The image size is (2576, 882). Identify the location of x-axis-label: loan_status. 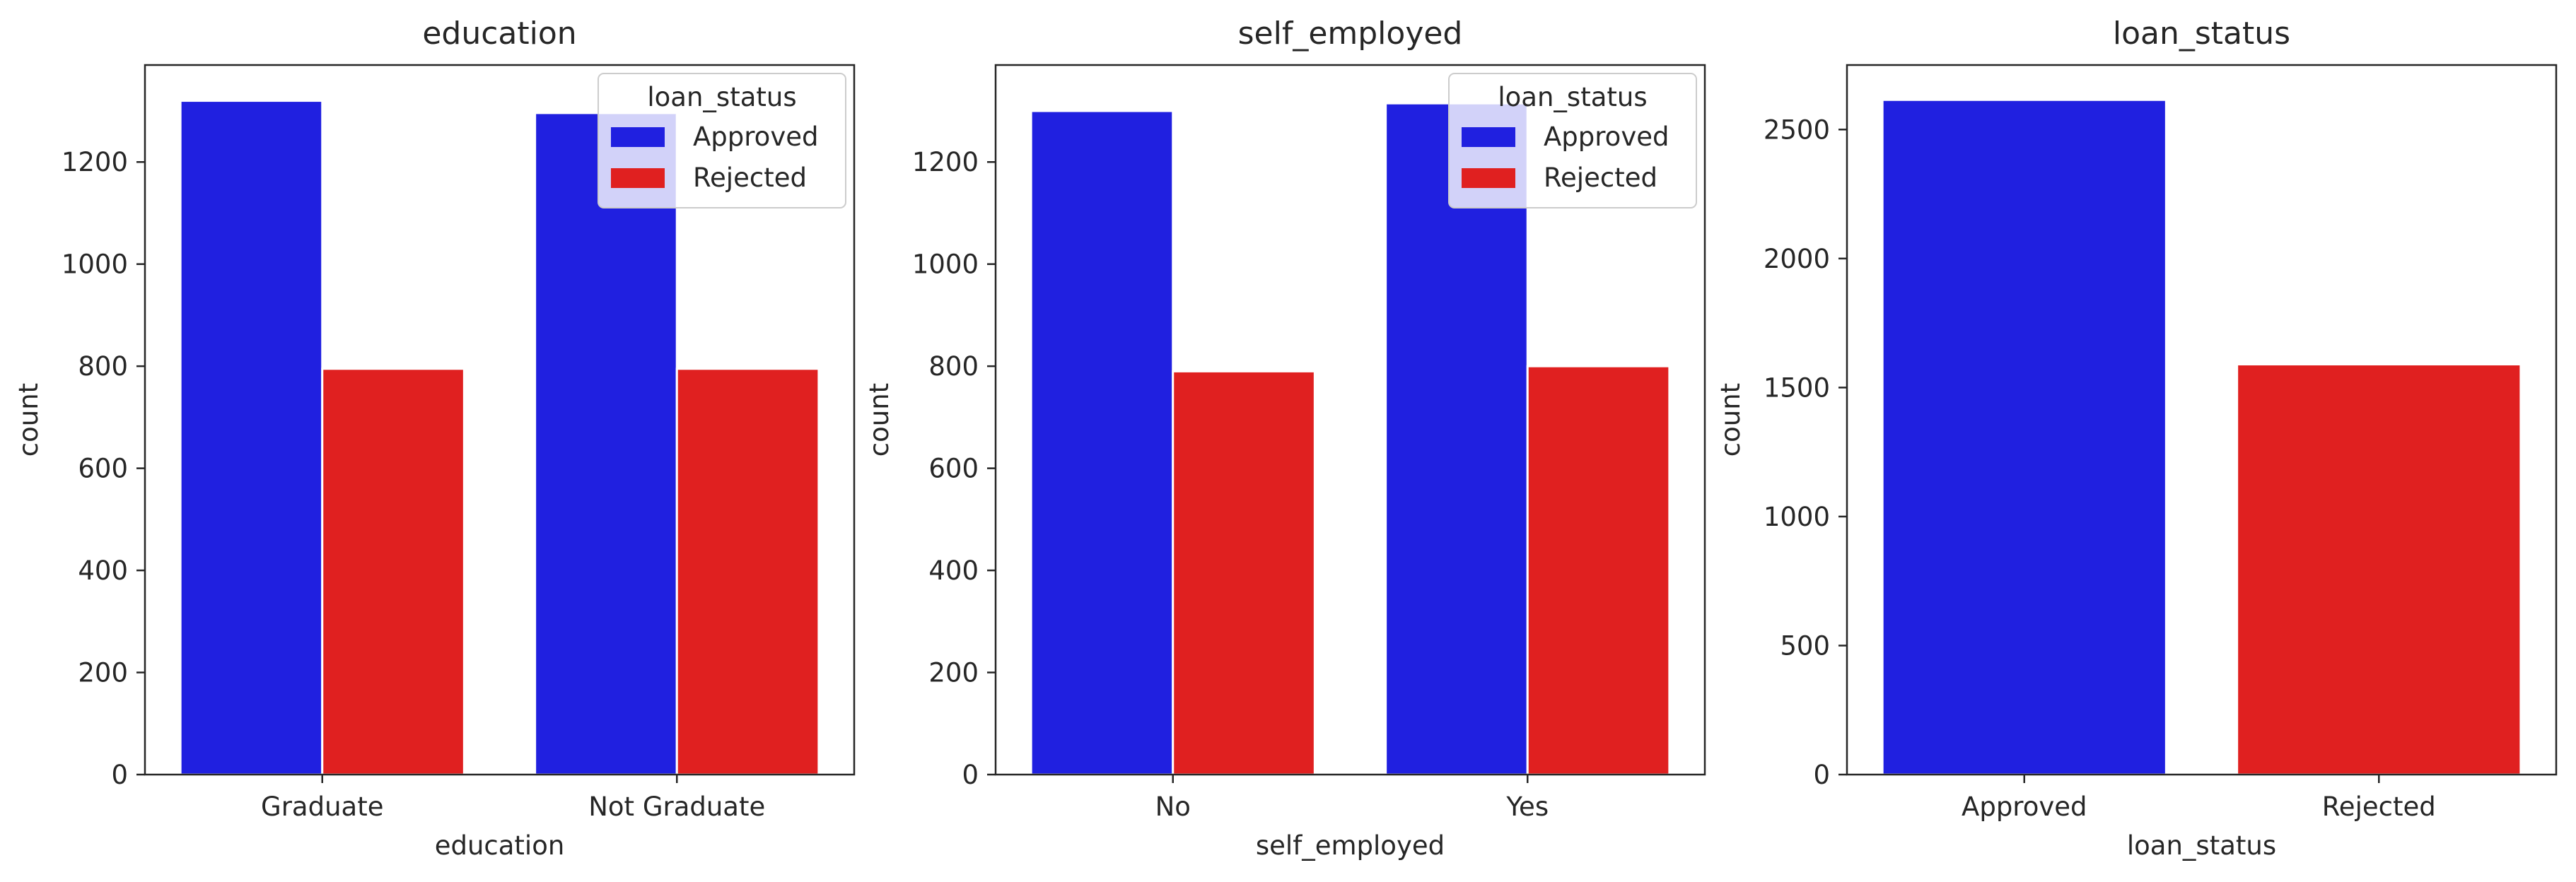
(2201, 845).